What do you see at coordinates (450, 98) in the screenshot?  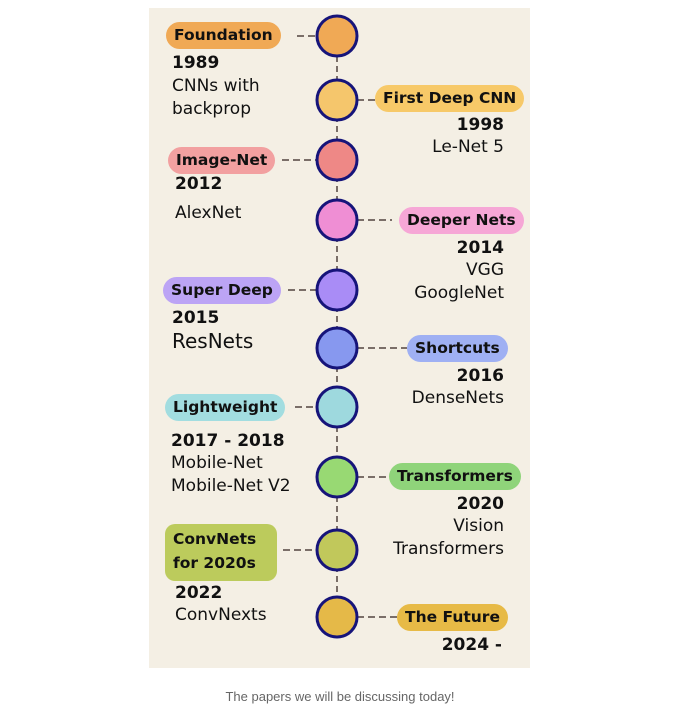 I see `milestone-label-1998: First Deep CNN` at bounding box center [450, 98].